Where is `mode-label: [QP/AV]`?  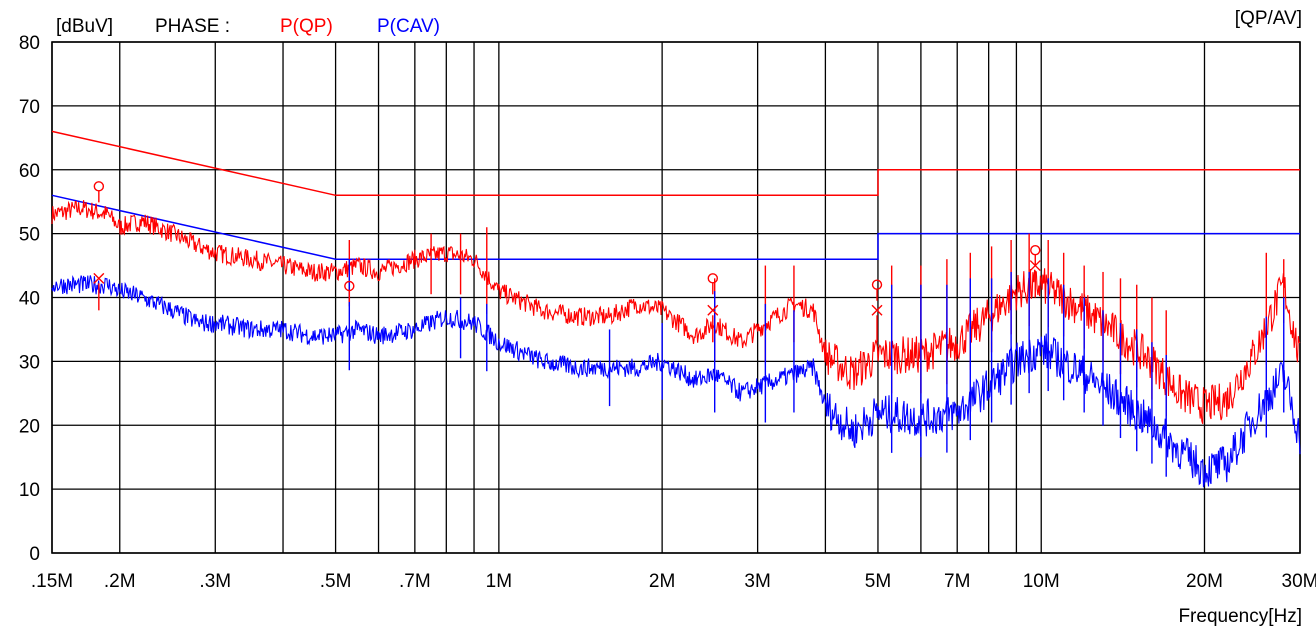 mode-label: [QP/AV] is located at coordinates (1268, 18).